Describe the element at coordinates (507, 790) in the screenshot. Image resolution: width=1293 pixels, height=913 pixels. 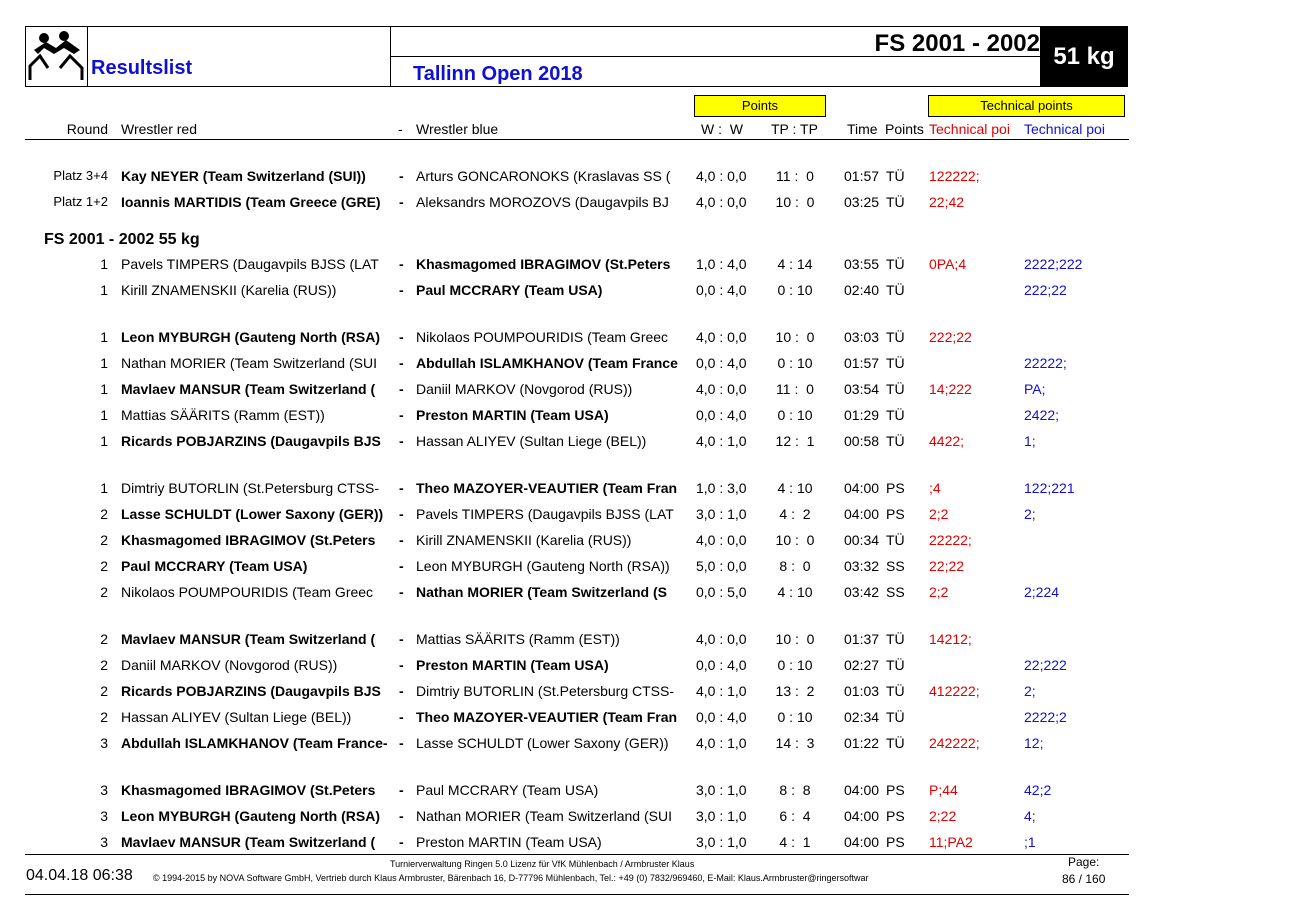
I see `wrestler-blue: Paul MCCRARY (Team USA)` at that location.